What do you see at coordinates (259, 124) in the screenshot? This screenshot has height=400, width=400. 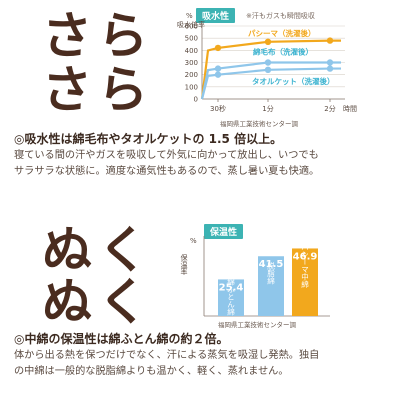 I see `absorbency-source: 福岡県工業技術センター調` at bounding box center [259, 124].